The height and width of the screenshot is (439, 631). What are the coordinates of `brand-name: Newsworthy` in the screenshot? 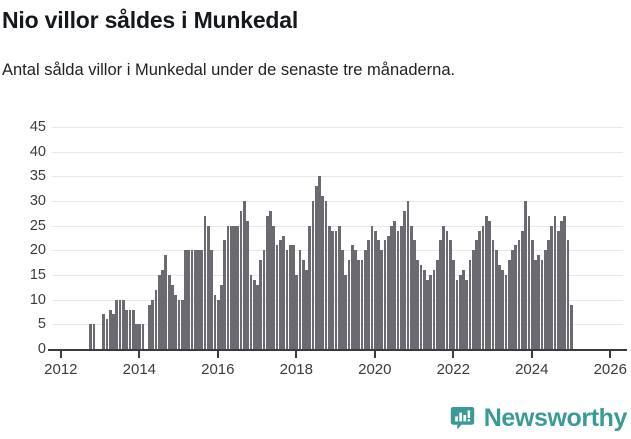 It's located at (555, 418).